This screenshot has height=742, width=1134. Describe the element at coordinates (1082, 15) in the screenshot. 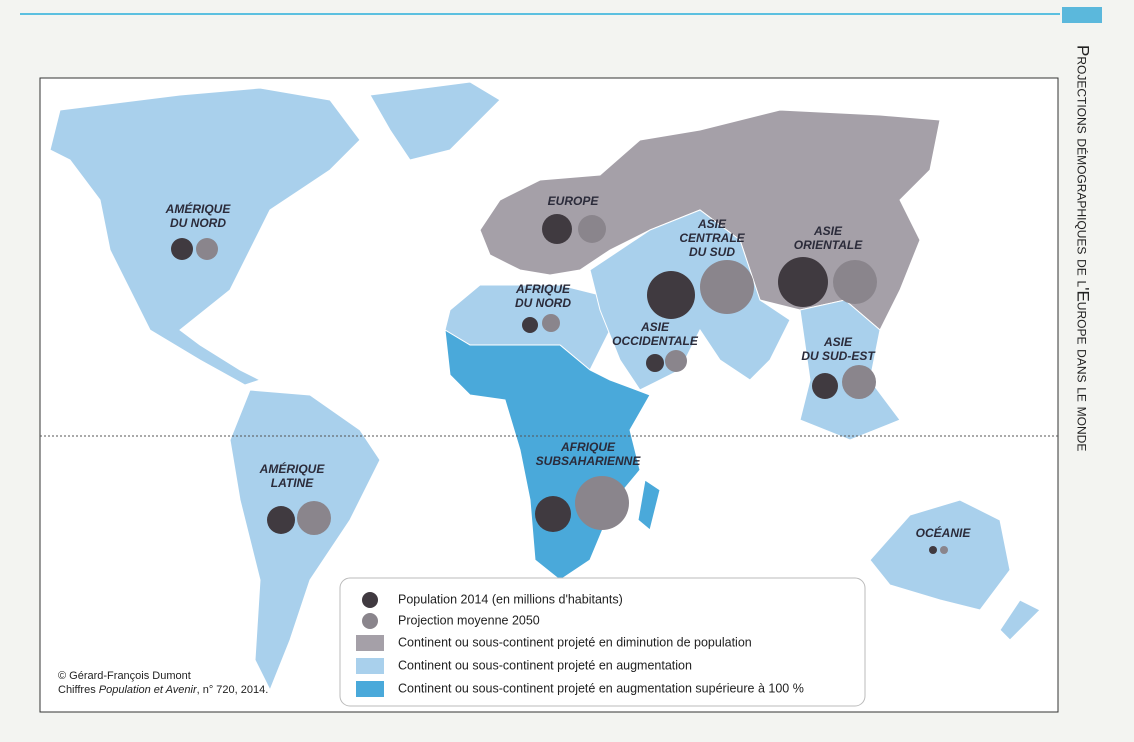

I see `corner-tab` at that location.